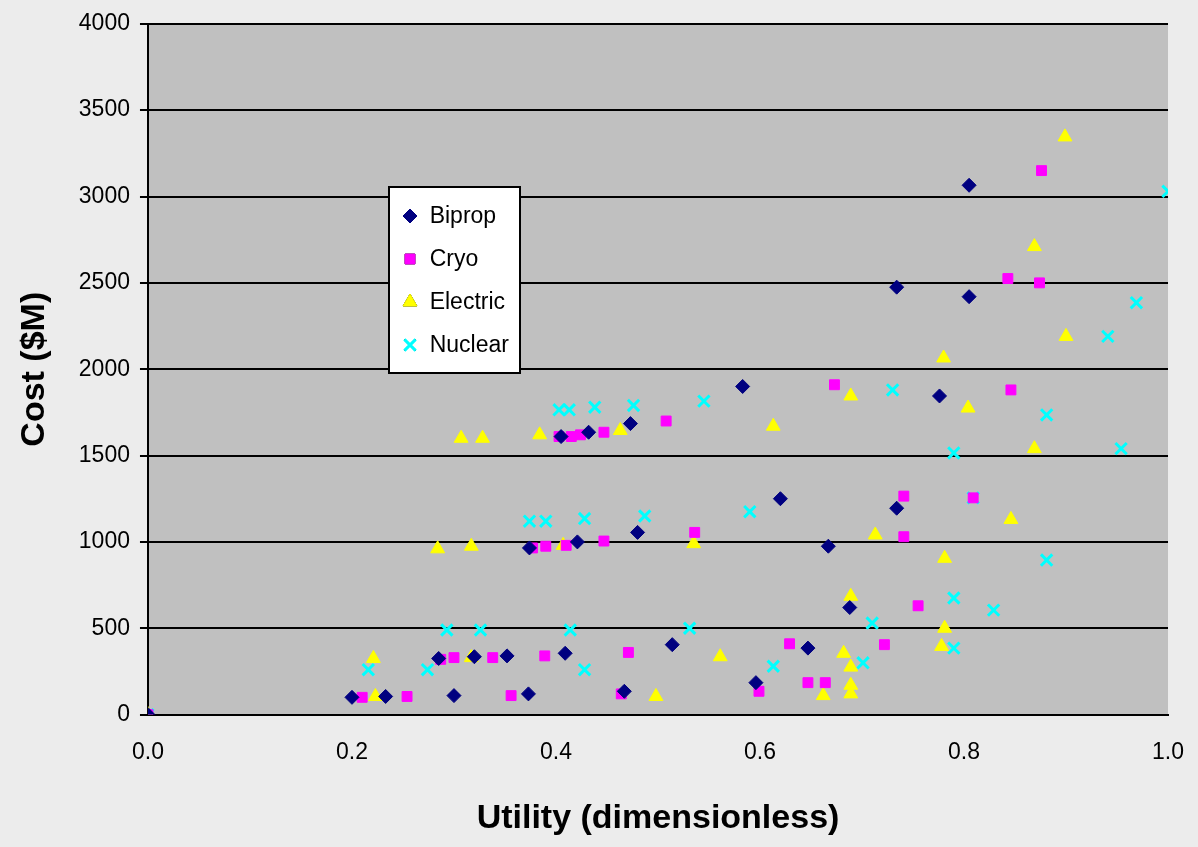 This screenshot has height=847, width=1198. What do you see at coordinates (123, 712) in the screenshot?
I see `y-tick-label: 0` at bounding box center [123, 712].